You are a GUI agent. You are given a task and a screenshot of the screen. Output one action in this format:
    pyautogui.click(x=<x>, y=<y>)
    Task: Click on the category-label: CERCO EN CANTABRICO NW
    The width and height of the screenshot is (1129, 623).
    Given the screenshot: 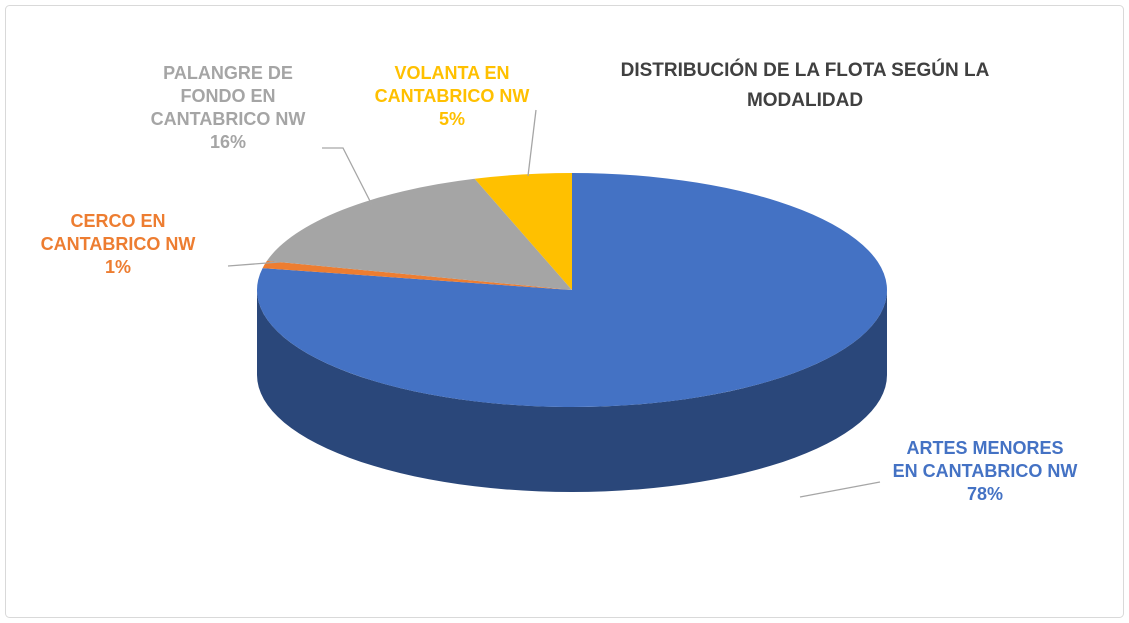 What is the action you would take?
    pyautogui.click(x=118, y=232)
    